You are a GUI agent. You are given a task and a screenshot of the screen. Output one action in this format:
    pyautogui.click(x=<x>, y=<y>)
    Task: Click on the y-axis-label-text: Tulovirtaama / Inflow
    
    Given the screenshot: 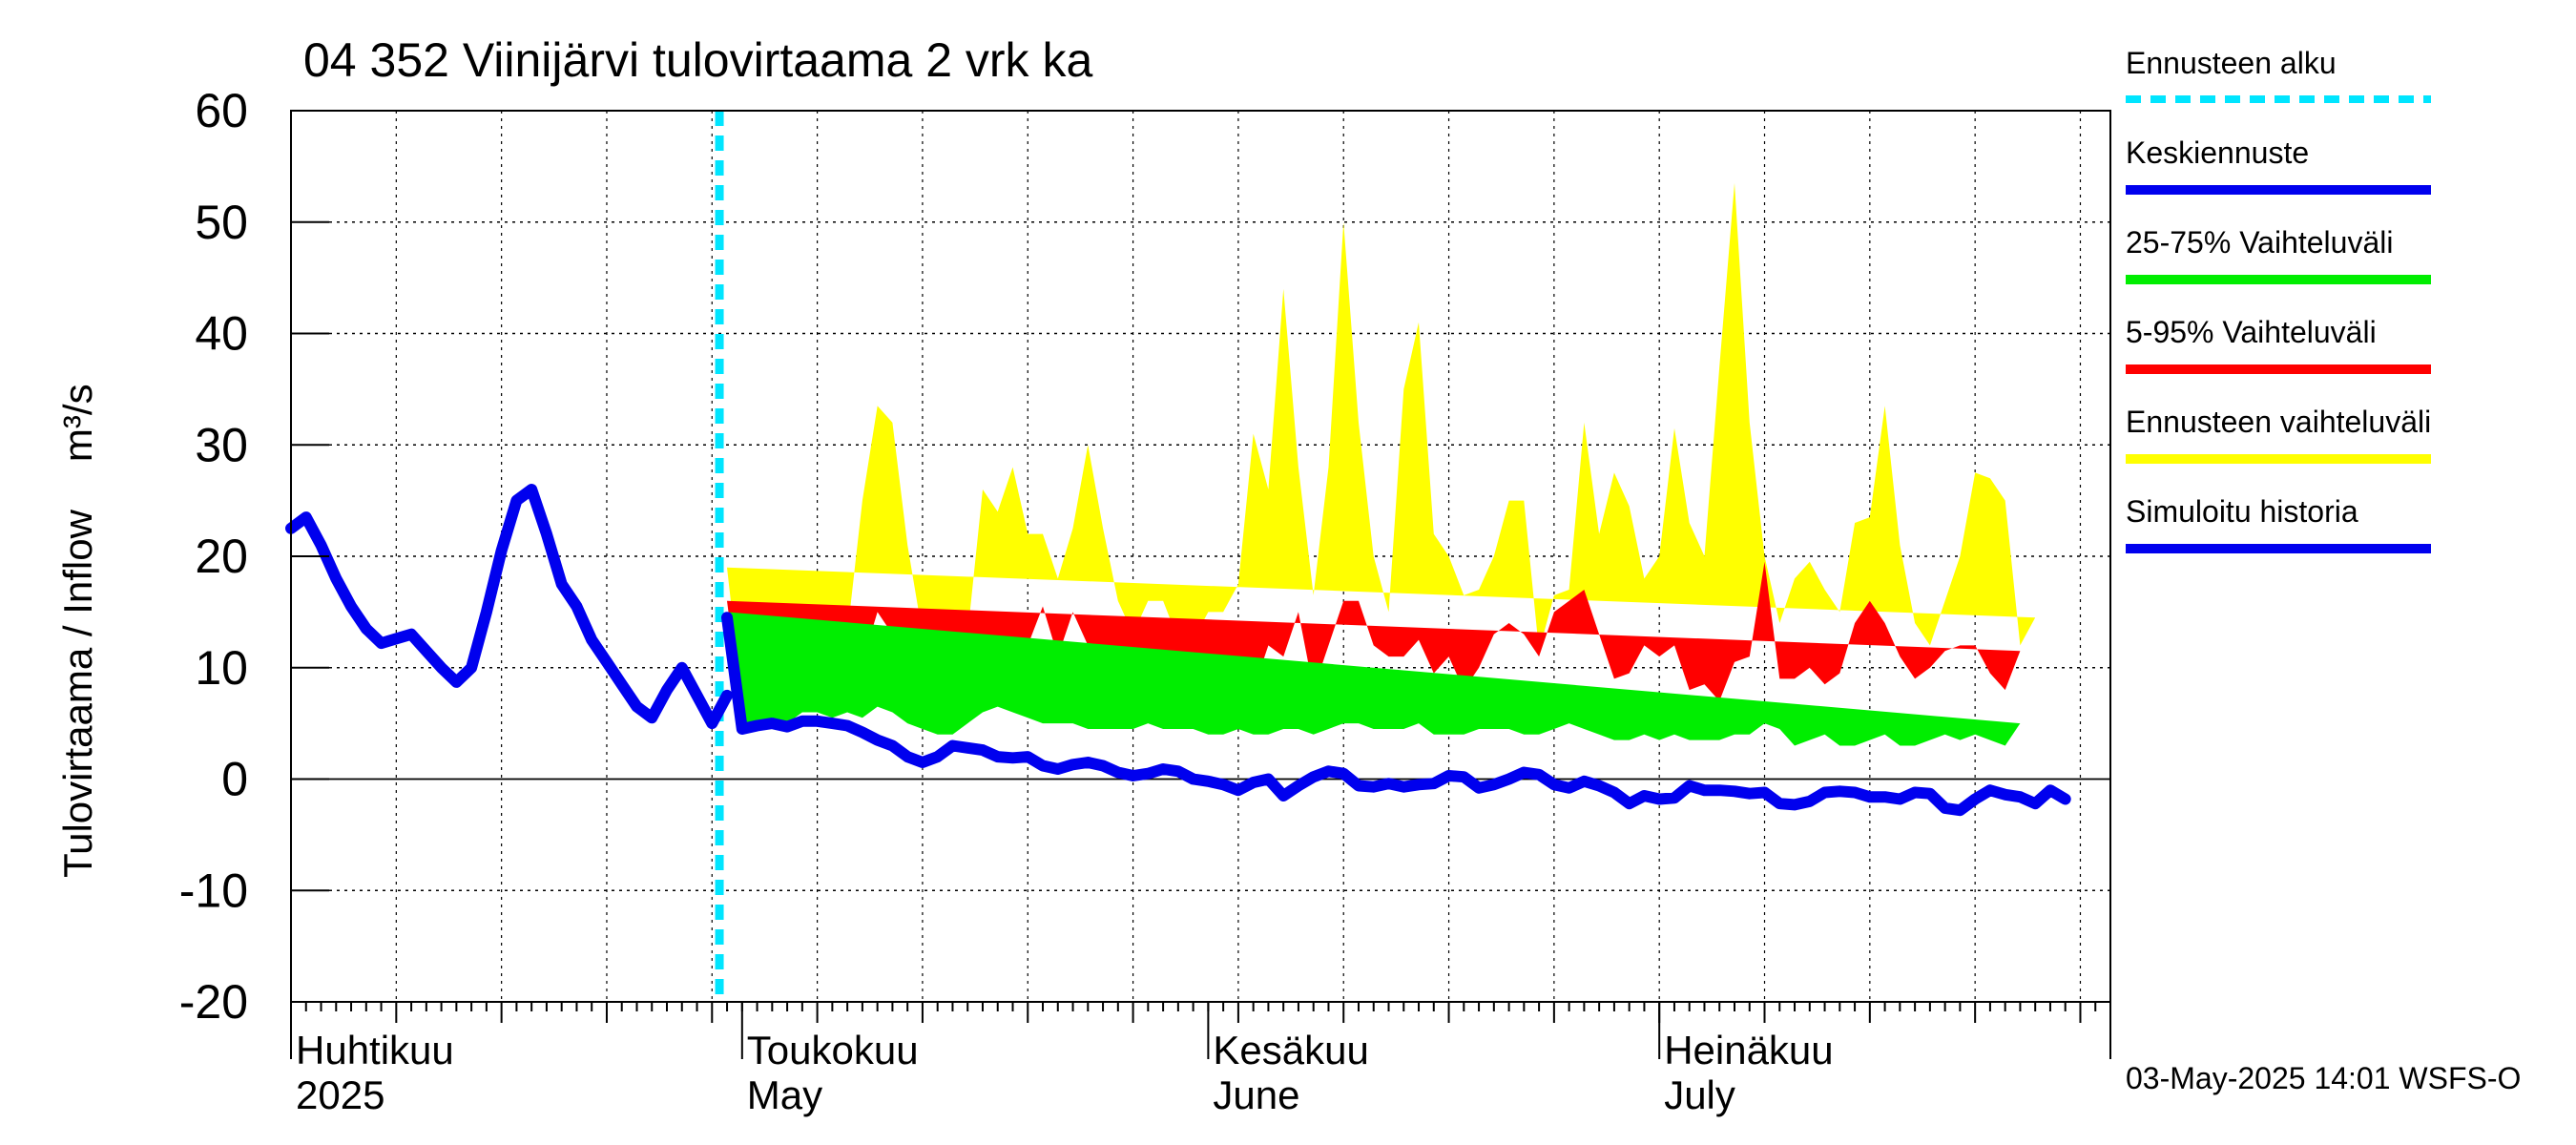 What is the action you would take?
    pyautogui.click(x=77, y=694)
    